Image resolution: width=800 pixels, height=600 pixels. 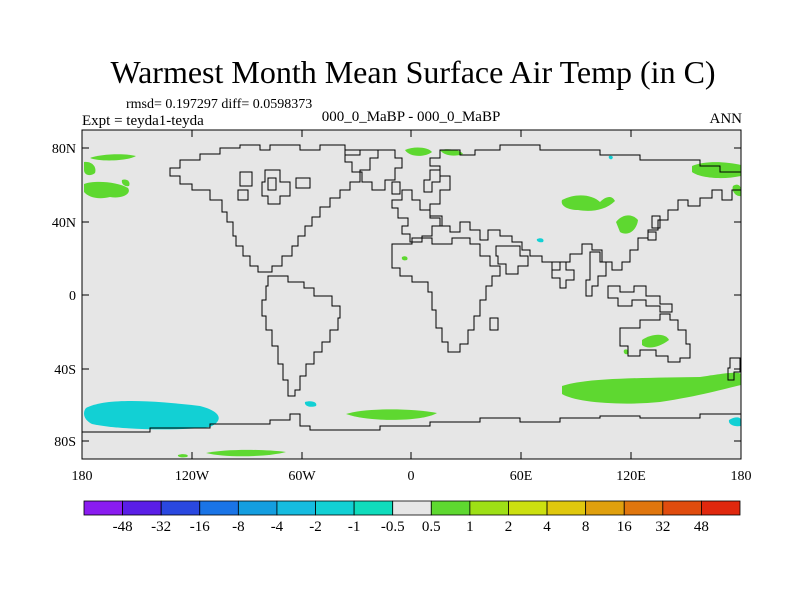 What do you see at coordinates (315, 527) in the screenshot?
I see `legend-label: -2` at bounding box center [315, 527].